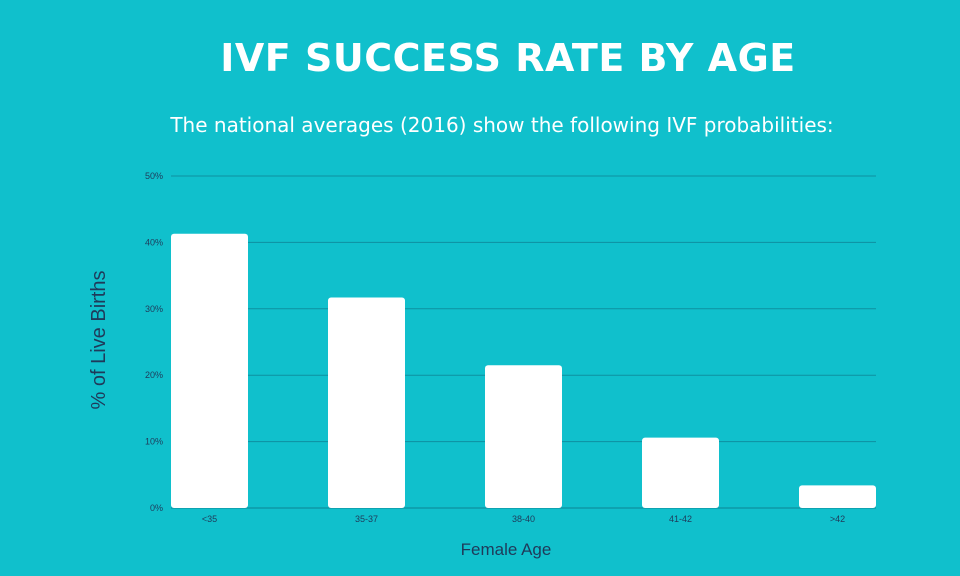 The height and width of the screenshot is (576, 960). Describe the element at coordinates (506, 549) in the screenshot. I see `x-axis-title: Female Age` at that location.